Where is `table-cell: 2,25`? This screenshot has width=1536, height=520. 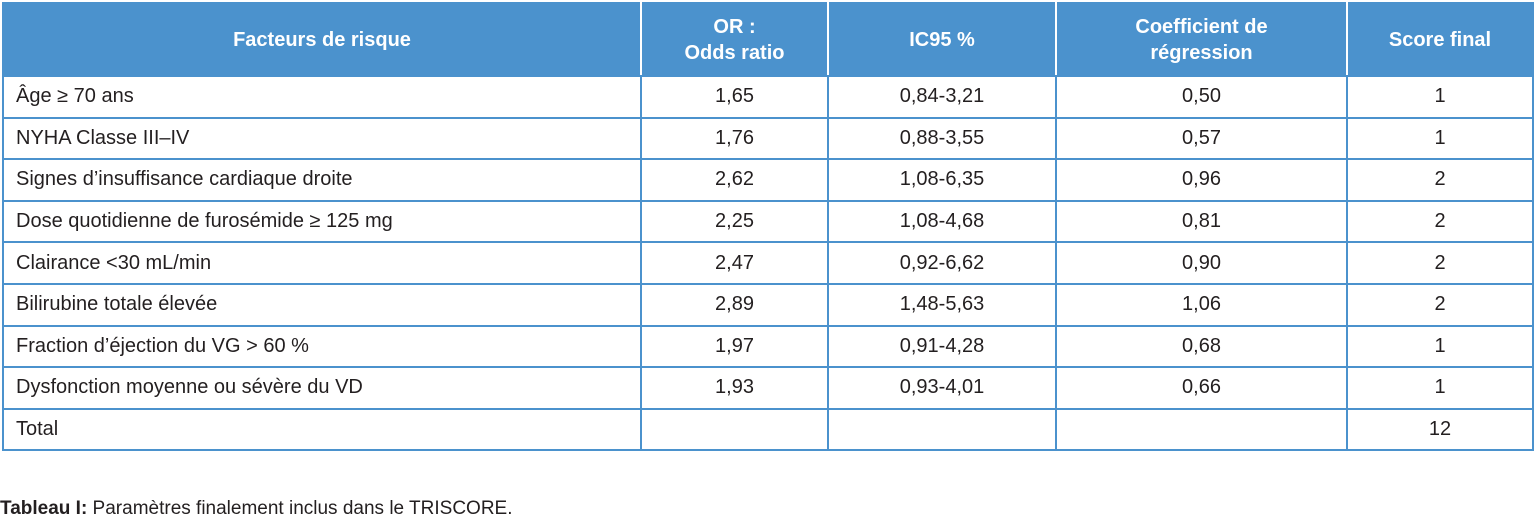 table-cell: 2,25 is located at coordinates (734, 221).